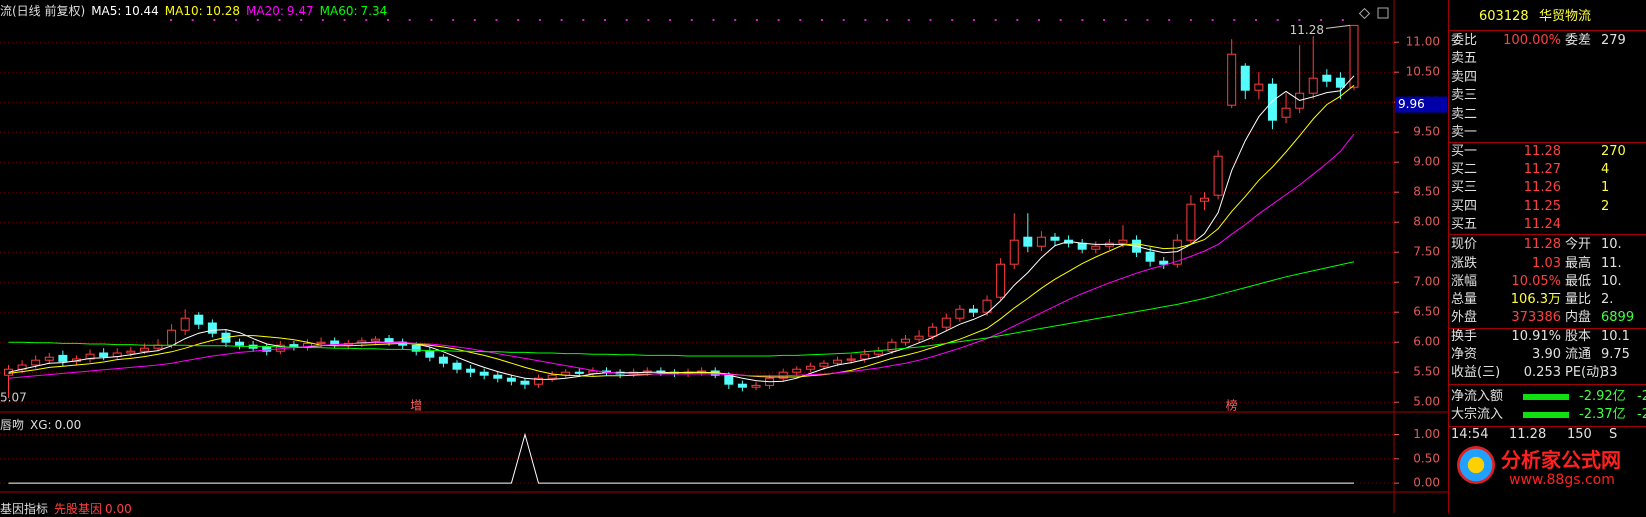 This screenshot has width=1646, height=517. I want to click on quote-cell: 279, so click(1613, 40).